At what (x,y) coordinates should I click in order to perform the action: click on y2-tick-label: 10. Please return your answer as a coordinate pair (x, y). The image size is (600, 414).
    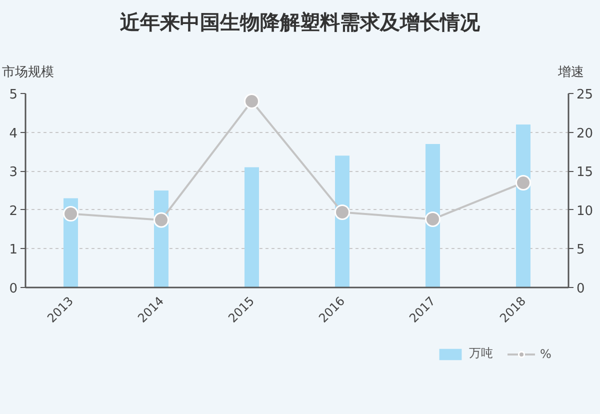
    Looking at the image, I should click on (585, 211).